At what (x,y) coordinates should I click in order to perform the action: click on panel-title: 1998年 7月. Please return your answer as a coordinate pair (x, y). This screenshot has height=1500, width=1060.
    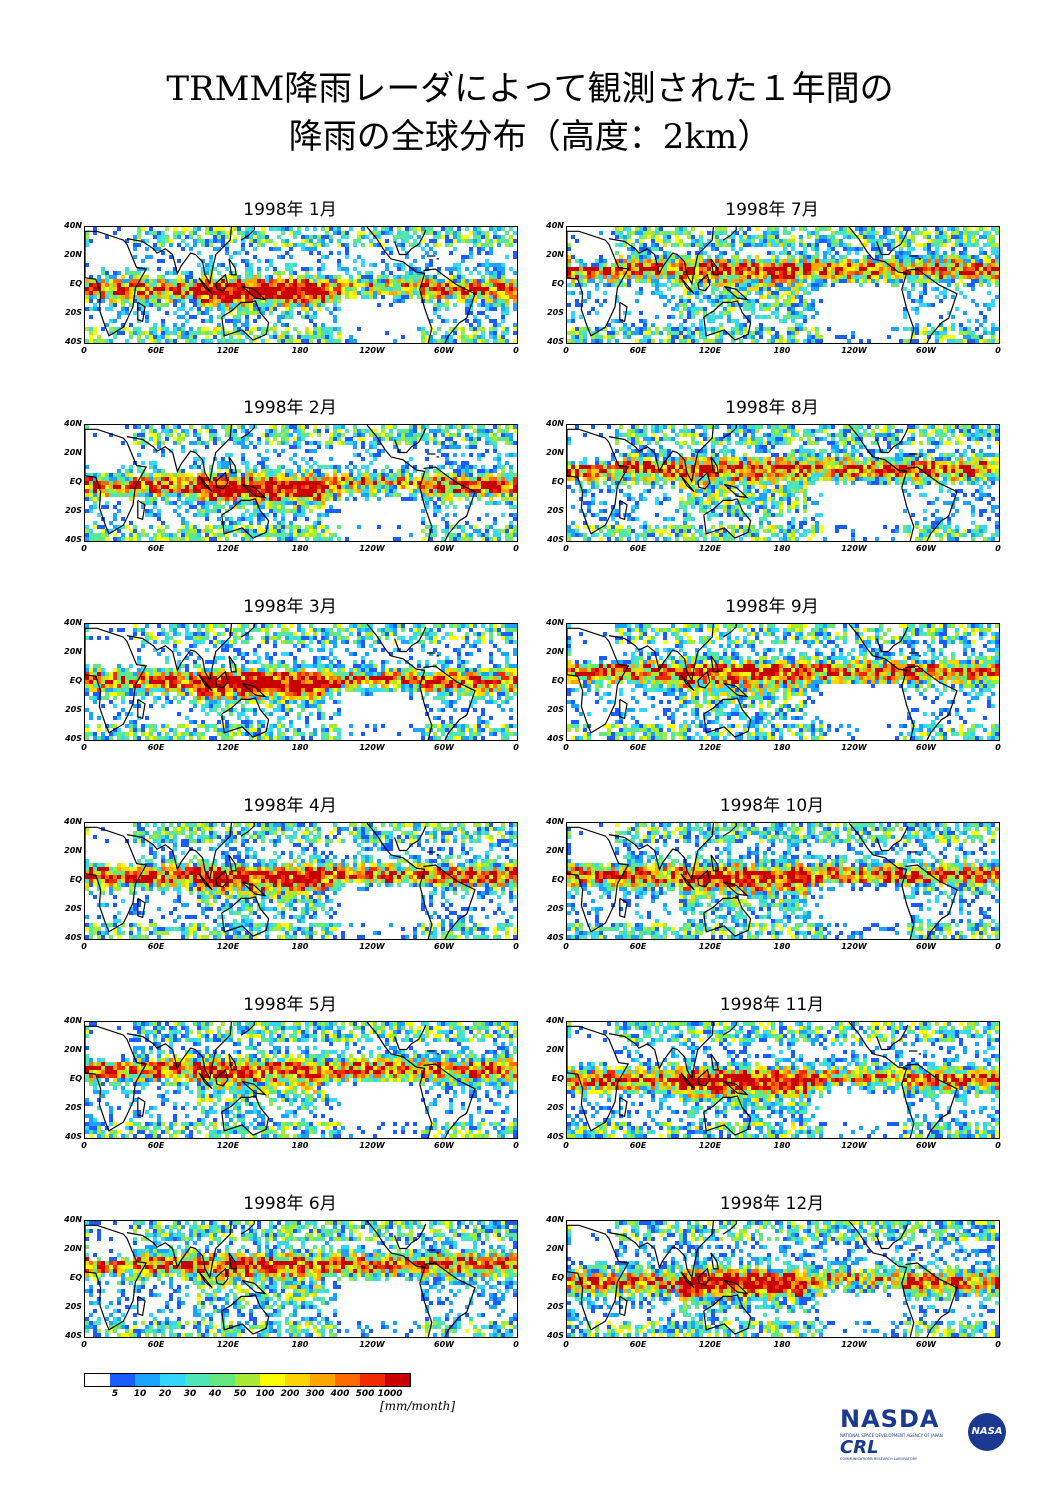
    Looking at the image, I should click on (772, 210).